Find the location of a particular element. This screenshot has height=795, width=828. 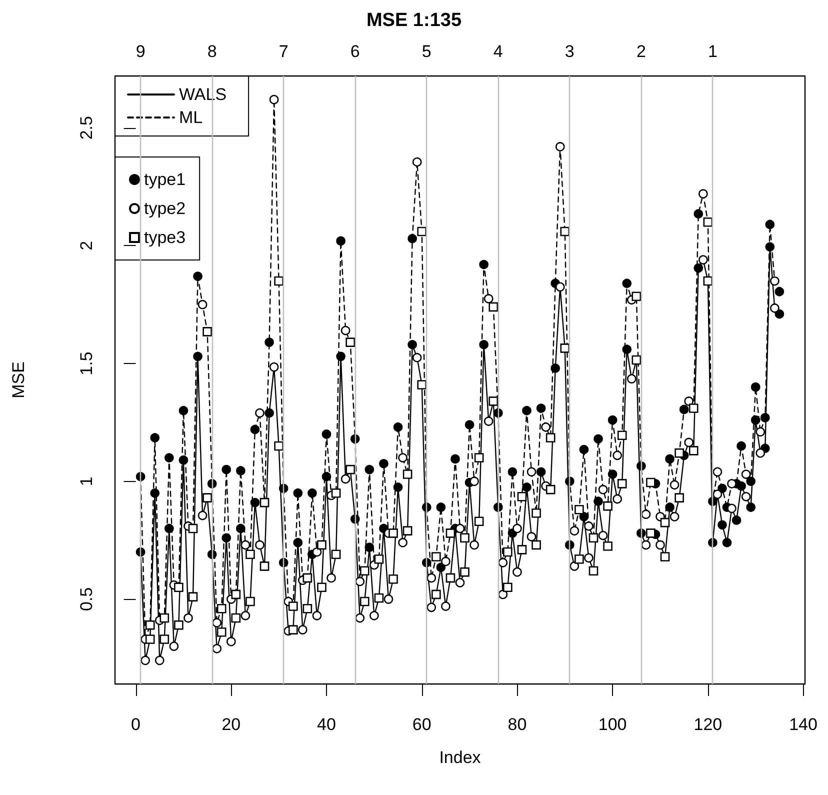

x-tick-label: 20 is located at coordinates (231, 724).